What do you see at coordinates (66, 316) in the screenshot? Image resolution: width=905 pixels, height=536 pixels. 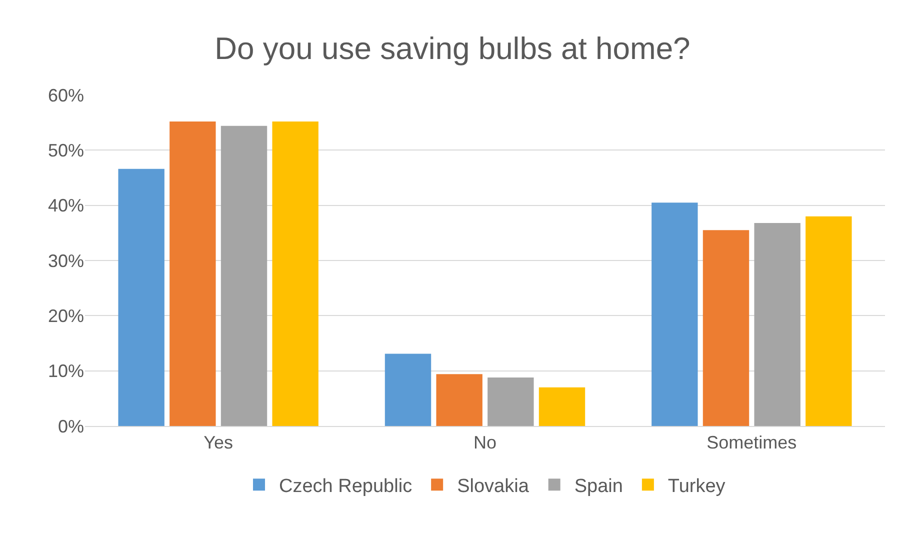 I see `y-tick-label: 20%` at bounding box center [66, 316].